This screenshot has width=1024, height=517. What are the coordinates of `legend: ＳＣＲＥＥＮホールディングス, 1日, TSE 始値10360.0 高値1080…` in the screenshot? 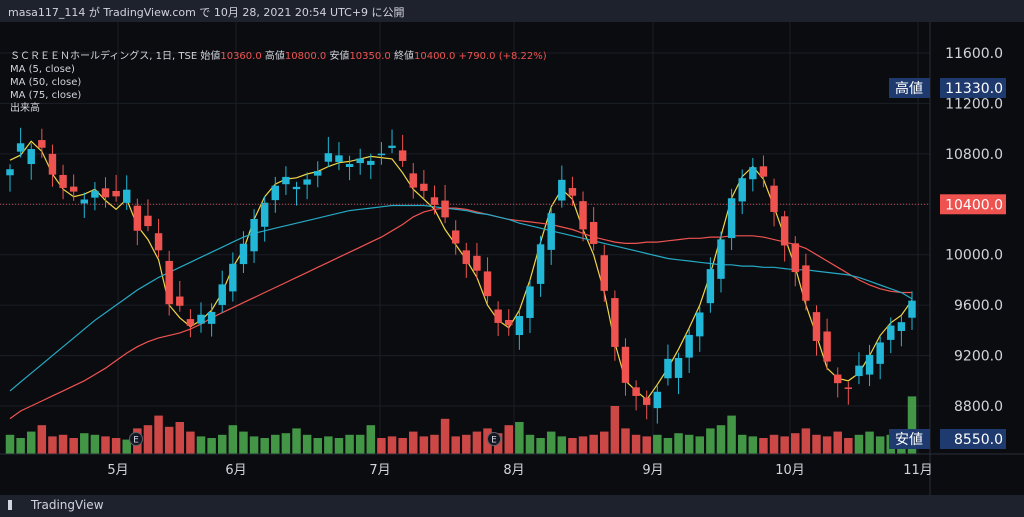 It's located at (278, 82).